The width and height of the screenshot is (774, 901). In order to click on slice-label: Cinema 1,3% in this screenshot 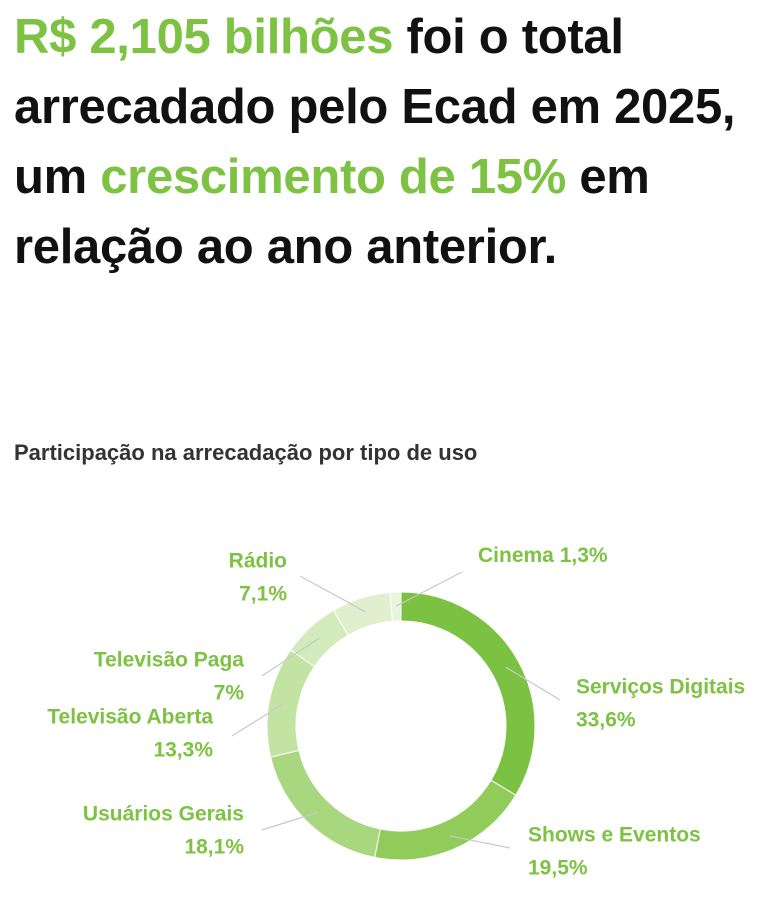, I will do `click(543, 555)`.